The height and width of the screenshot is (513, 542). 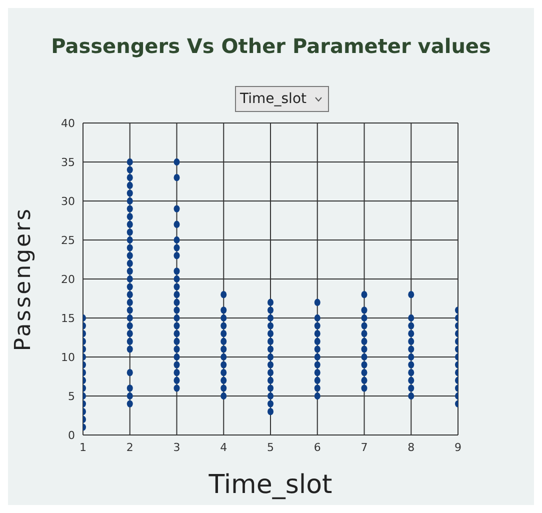 I want to click on y-tick-label: 20, so click(x=68, y=279).